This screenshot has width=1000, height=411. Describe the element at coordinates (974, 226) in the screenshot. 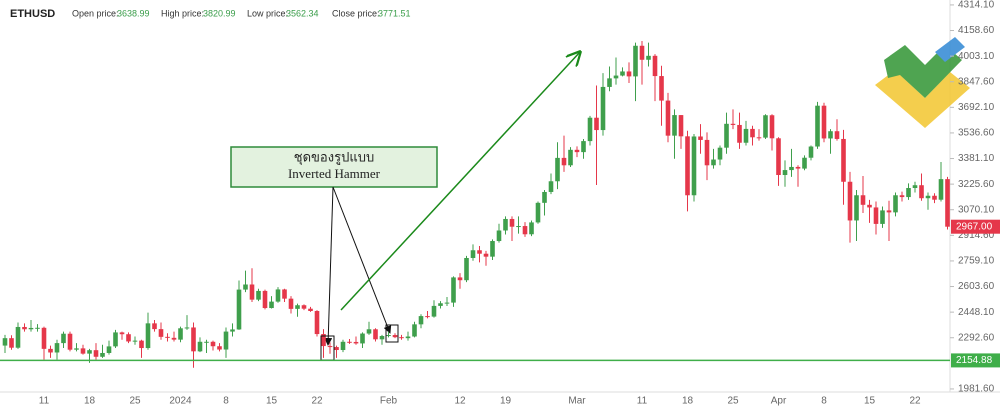

I see `last-price-label: 2967.00` at that location.